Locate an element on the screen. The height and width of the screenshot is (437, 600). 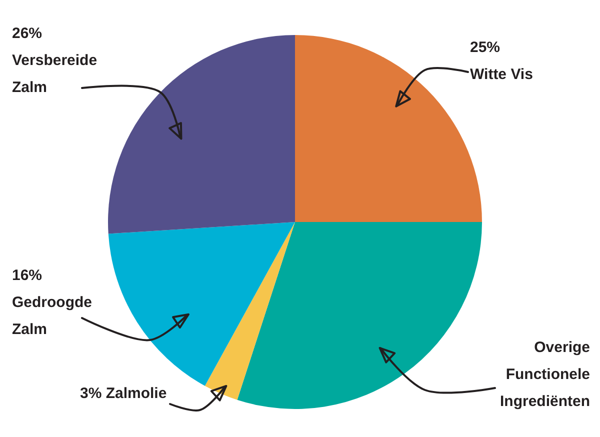
slice-label: Overige Functionele Ingrediënten is located at coordinates (545, 374).